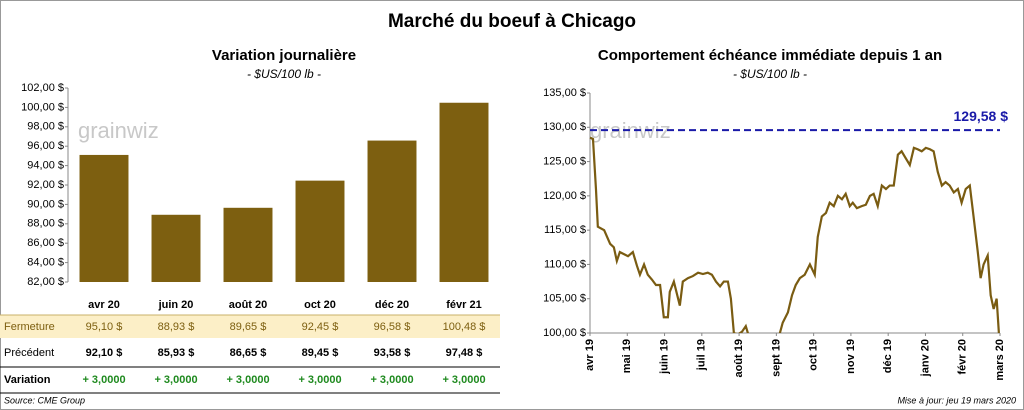  What do you see at coordinates (1000, 360) in the screenshot?
I see `x-tick-label: mars 20` at bounding box center [1000, 360].